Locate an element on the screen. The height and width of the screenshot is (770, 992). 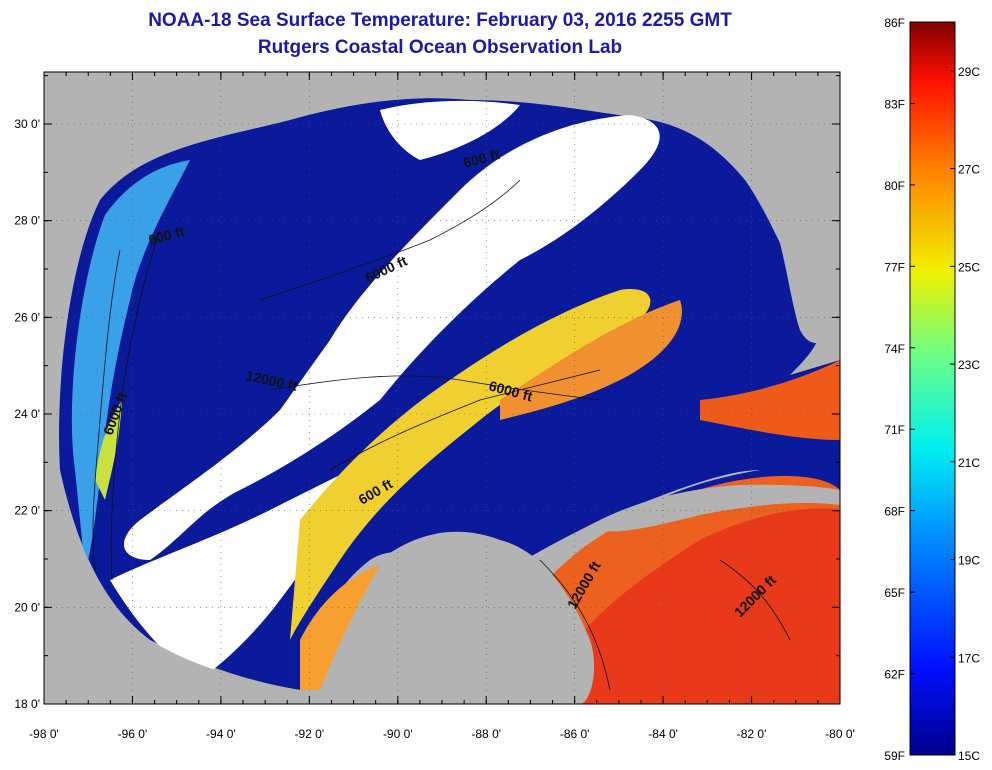
latitude-tick-label: 18 0' is located at coordinates (27, 704).